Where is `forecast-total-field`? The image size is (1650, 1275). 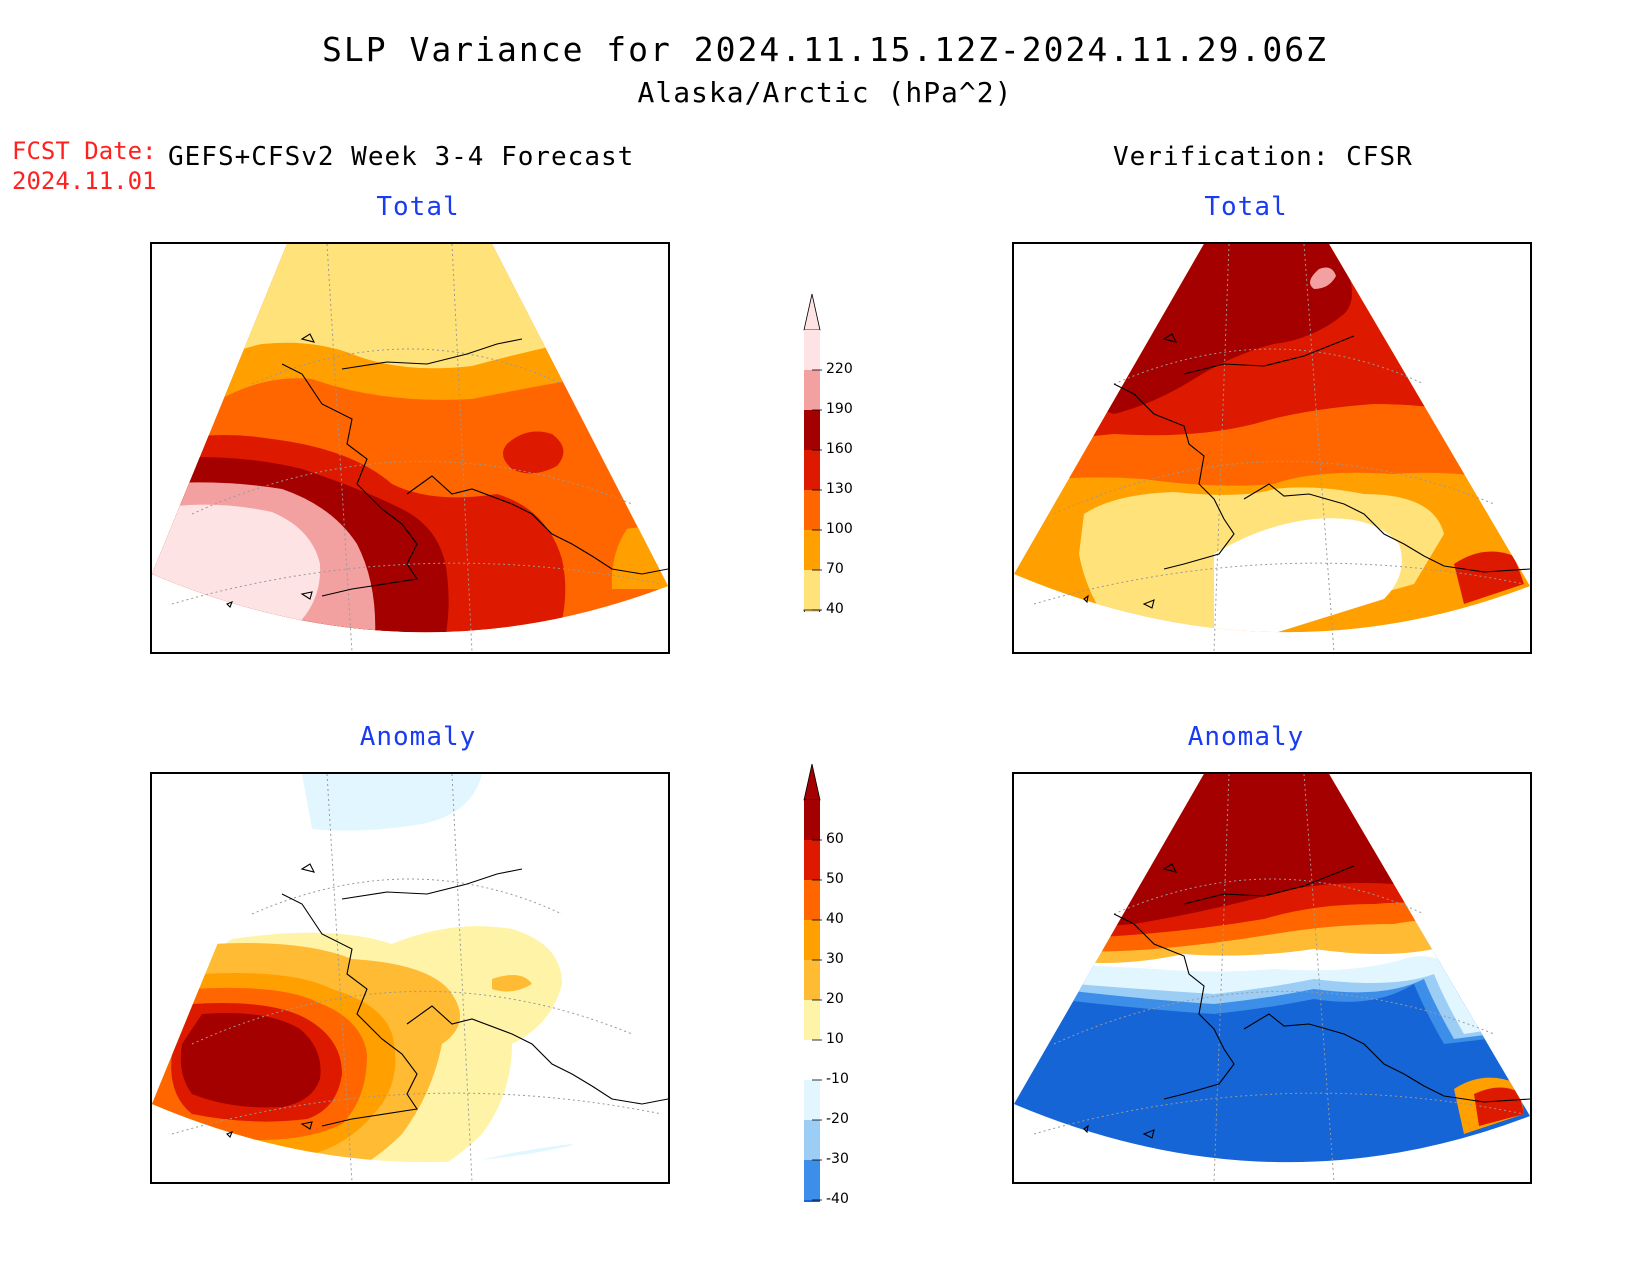 forecast-total-field is located at coordinates (410, 438).